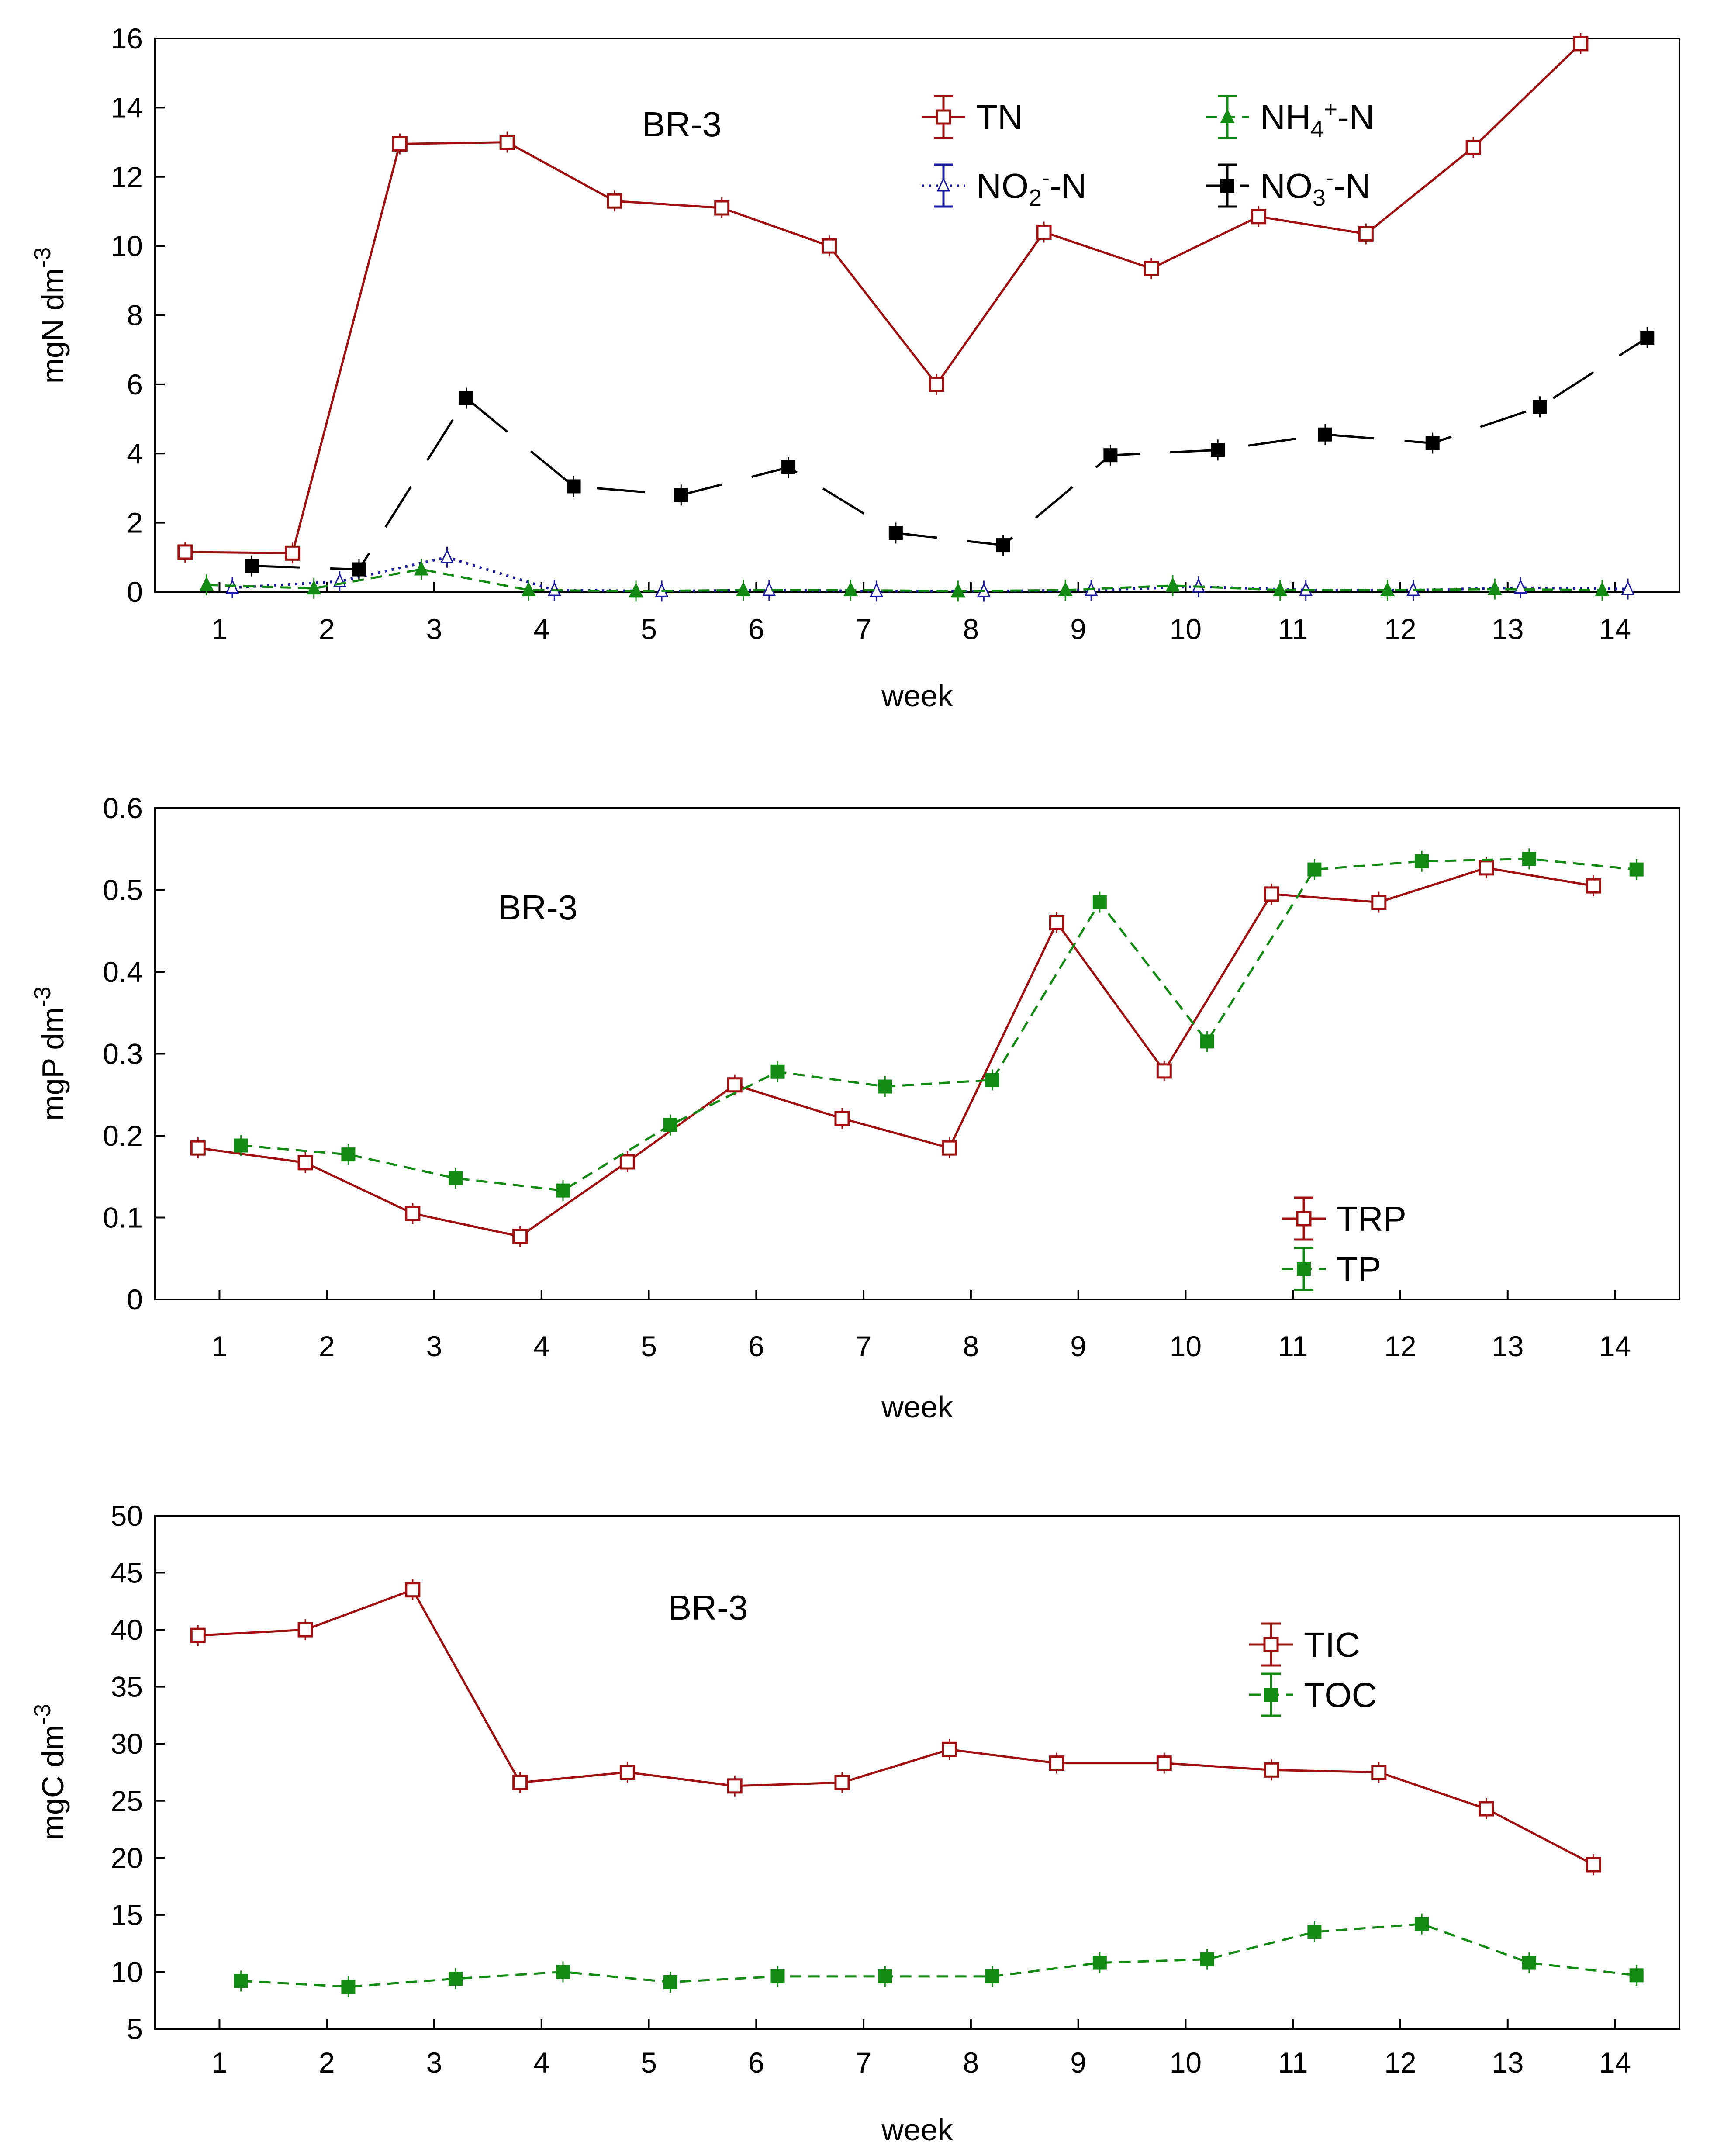 This screenshot has width=1717, height=2156. Describe the element at coordinates (127, 1516) in the screenshot. I see `y-tick-label: 50` at that location.